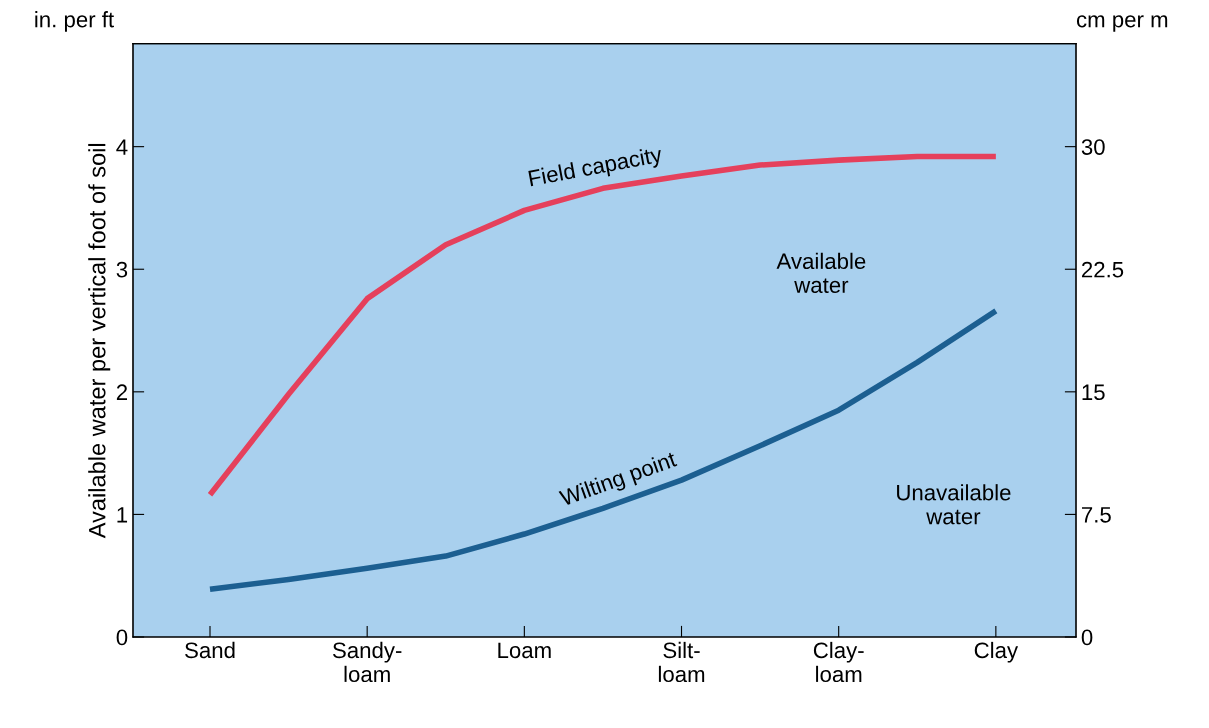 This screenshot has height=728, width=1209. I want to click on x-tick-label: Loam, so click(524, 650).